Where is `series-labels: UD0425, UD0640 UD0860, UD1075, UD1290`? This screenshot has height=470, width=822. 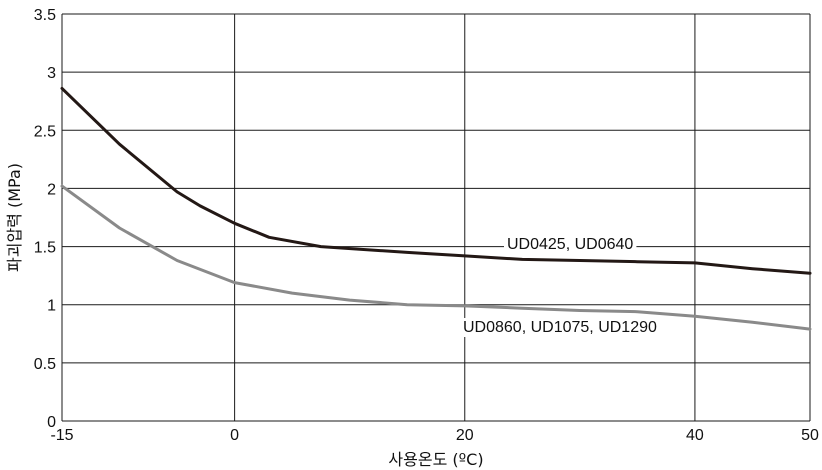
series-labels: UD0425, UD0640 UD0860, UD1075, UD1290 is located at coordinates (560, 286).